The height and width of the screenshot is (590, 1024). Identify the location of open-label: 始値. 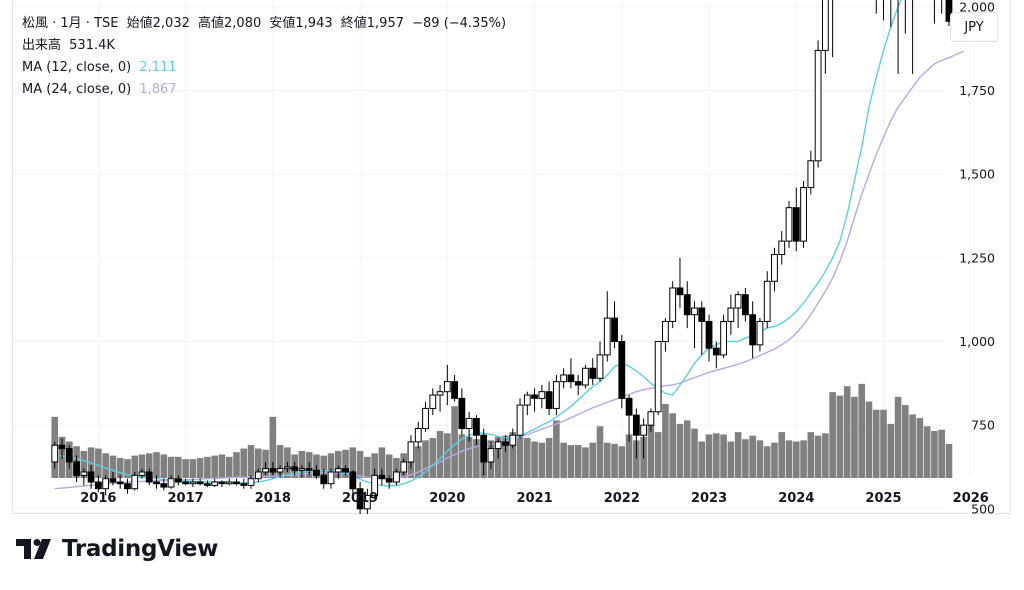
(139, 23).